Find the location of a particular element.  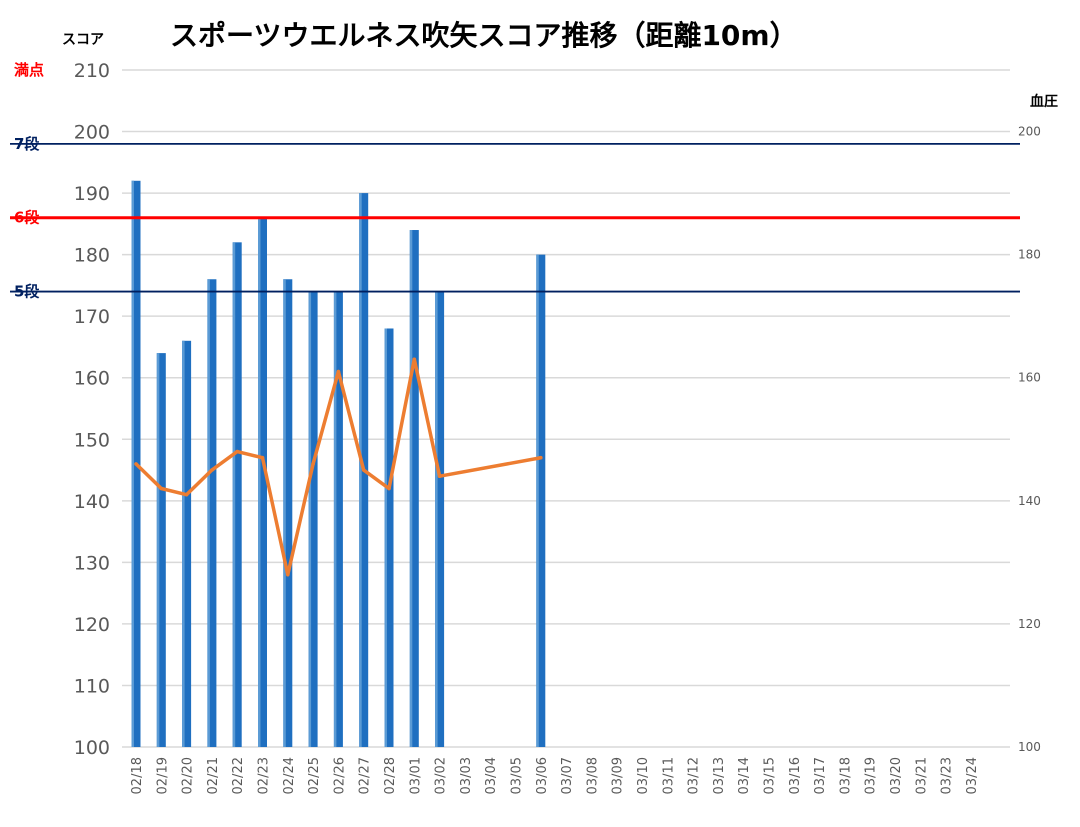

x-tick-label: 03/08 is located at coordinates (592, 775).